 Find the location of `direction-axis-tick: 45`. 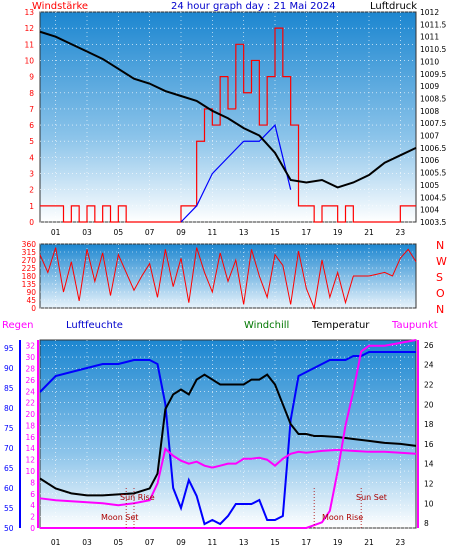

direction-axis-tick: 45 is located at coordinates (31, 300).